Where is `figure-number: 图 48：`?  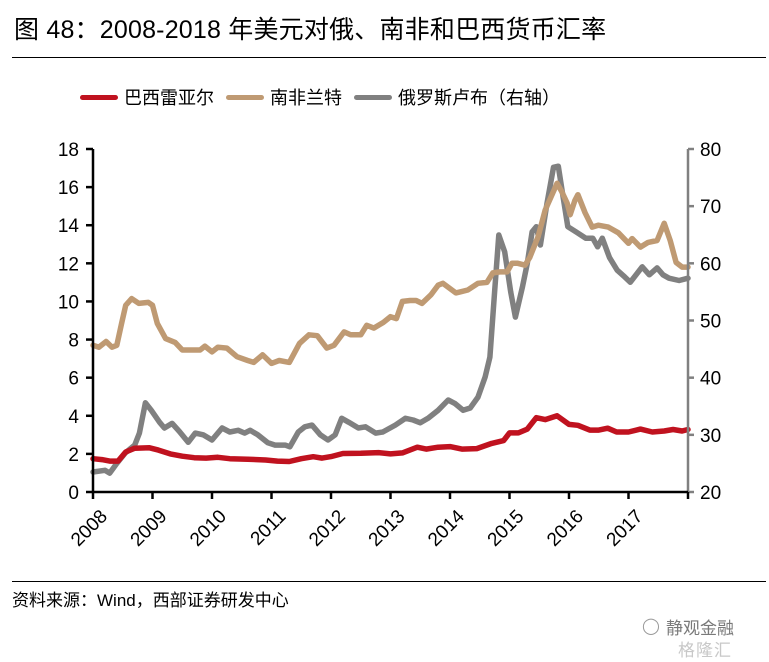
figure-number: 图 48： is located at coordinates (57, 30).